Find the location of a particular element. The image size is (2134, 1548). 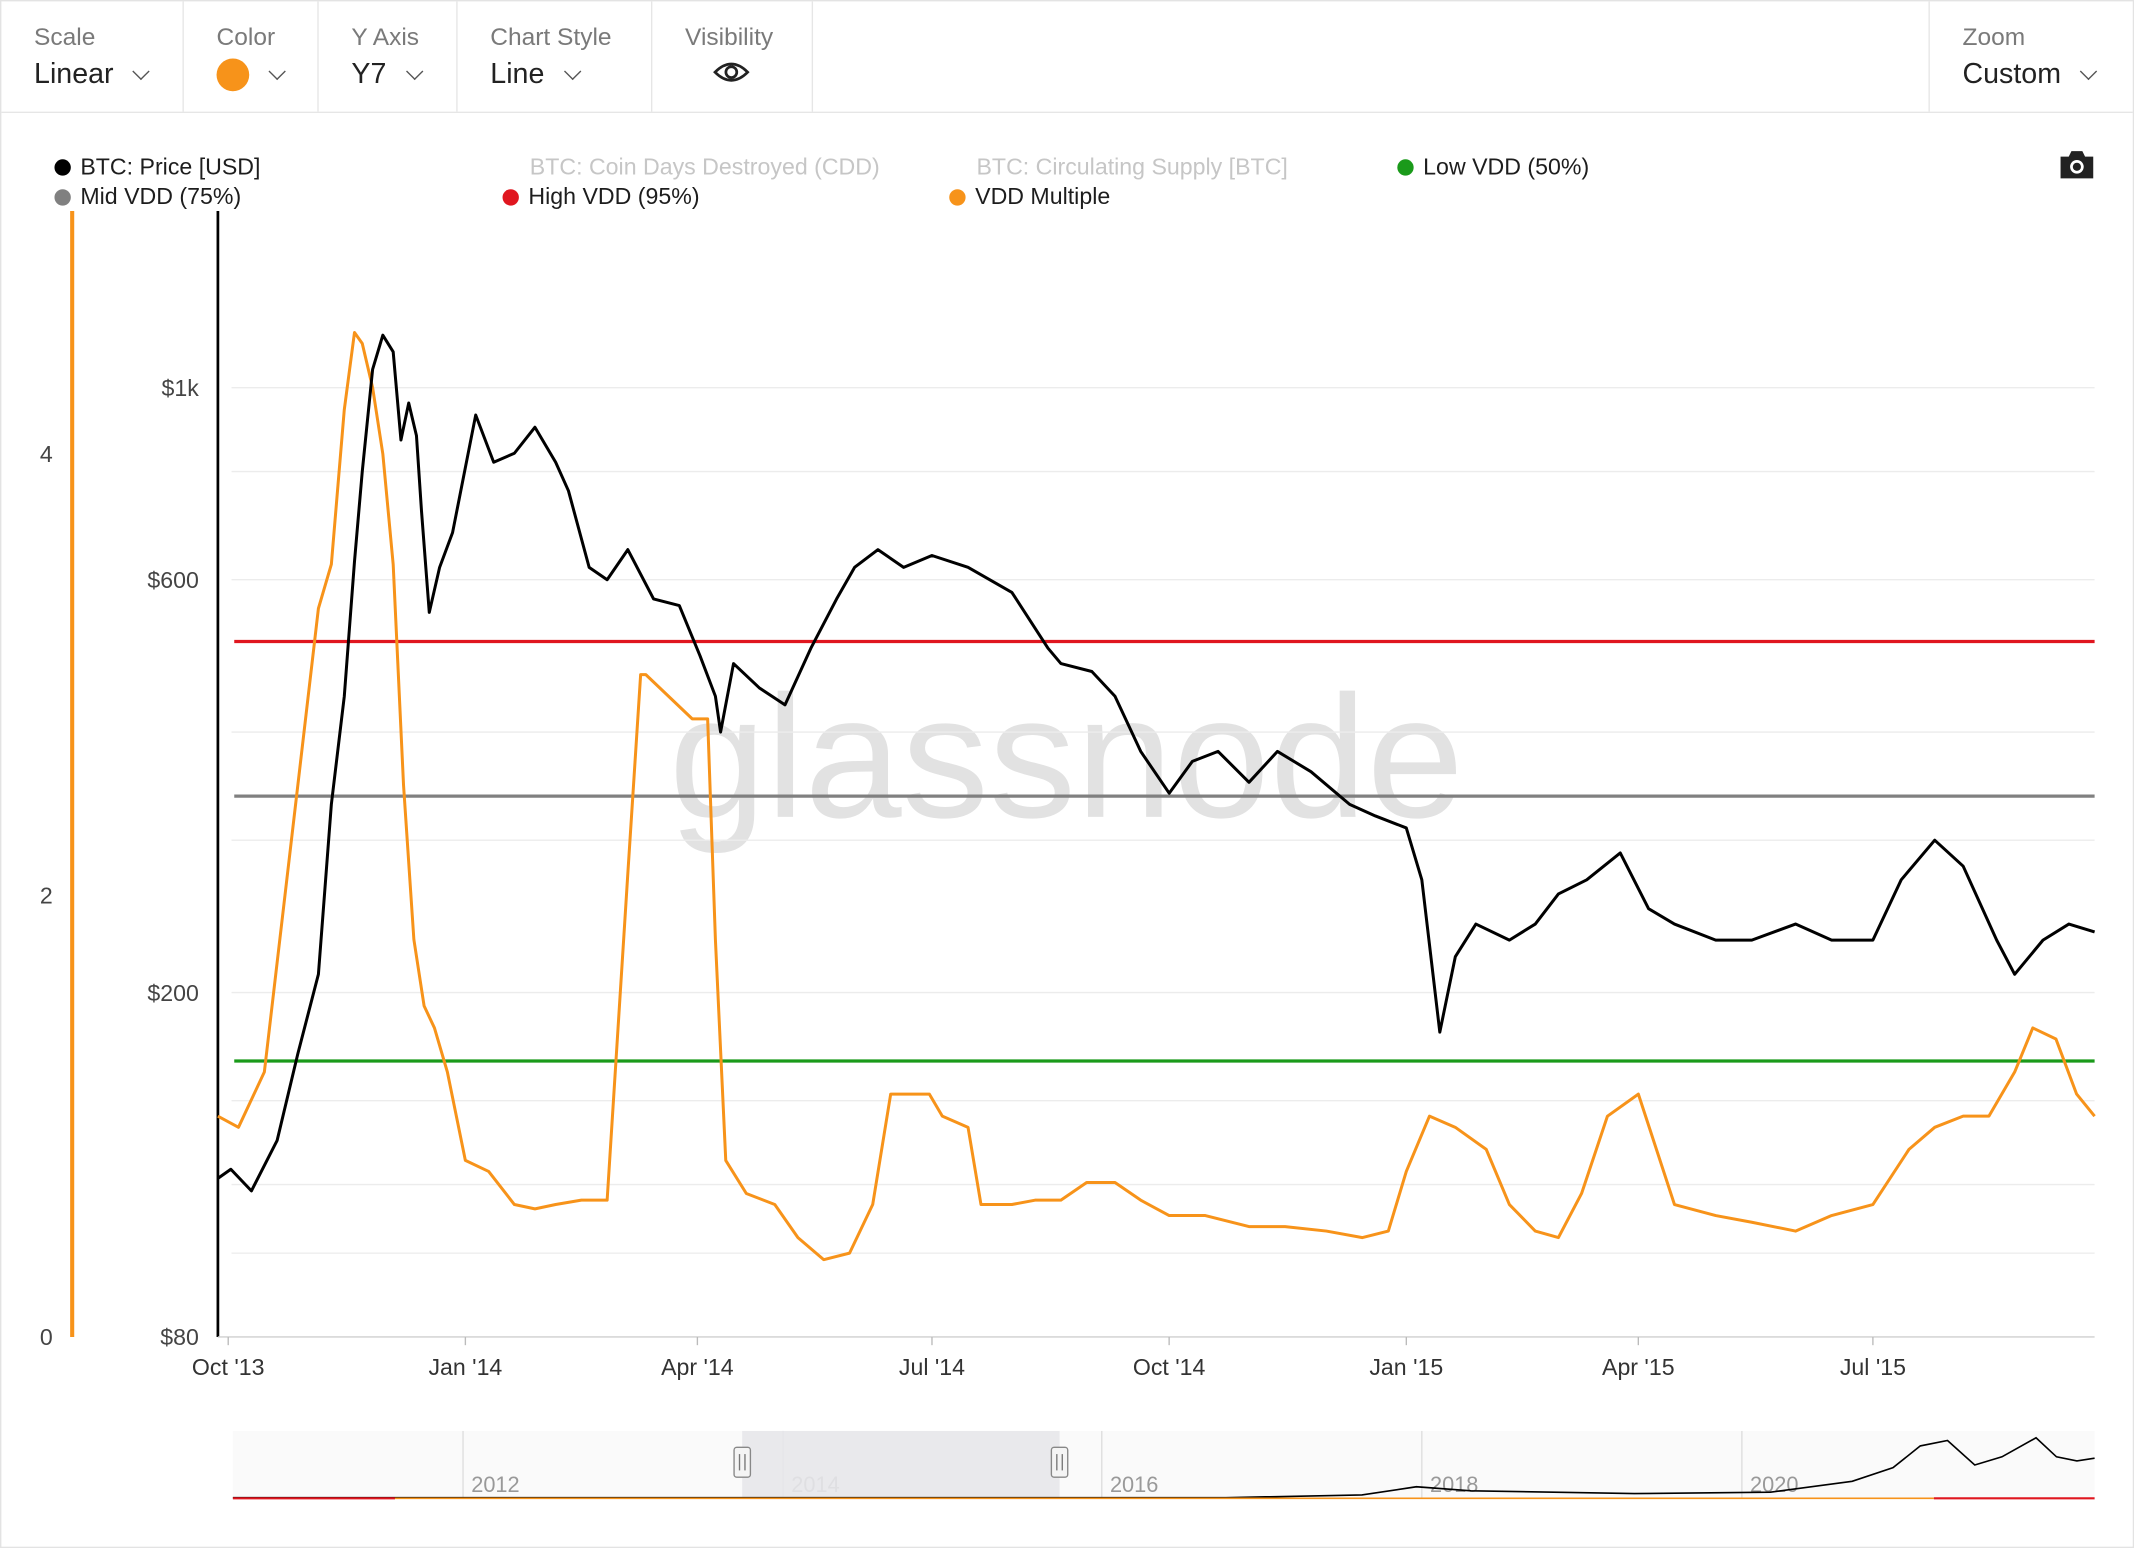

y-axis-dropdown: Y Axis Y7 is located at coordinates (388, 56).